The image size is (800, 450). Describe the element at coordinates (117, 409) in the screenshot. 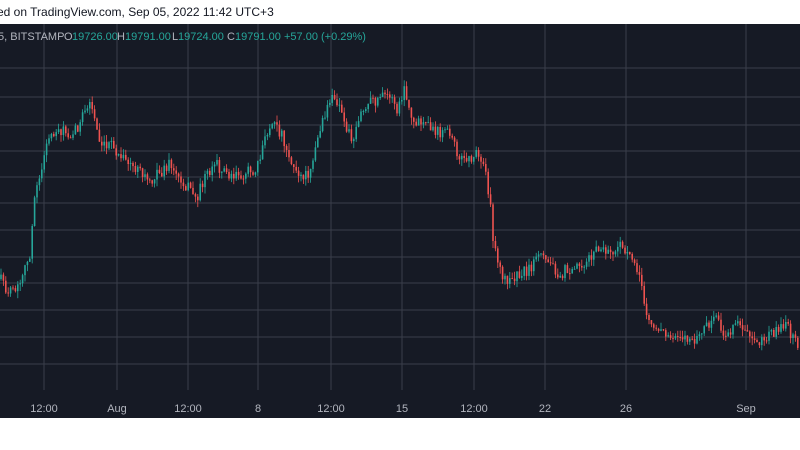

I see `x-tick-label: Aug` at that location.